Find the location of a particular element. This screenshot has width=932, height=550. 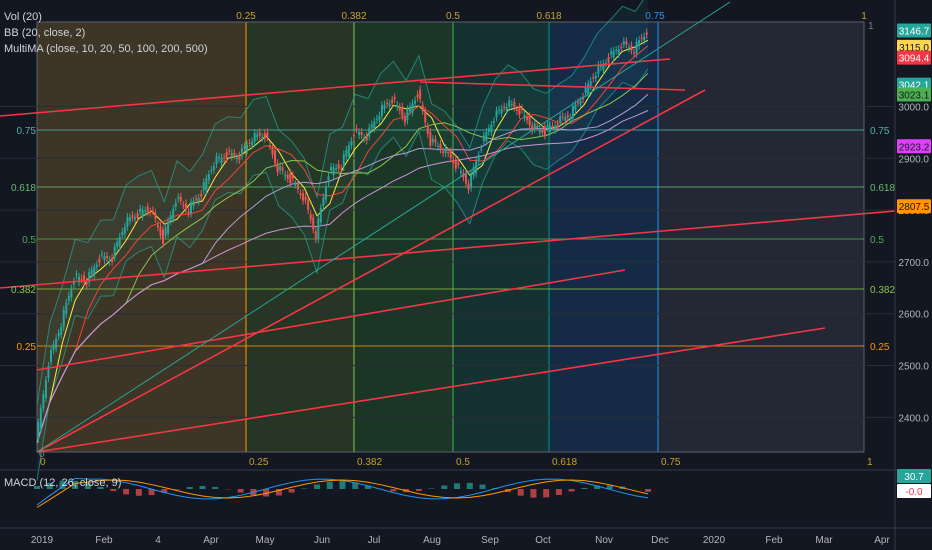

indicator-label-macd: MACD (12, 26, close, 9) is located at coordinates (63, 483).